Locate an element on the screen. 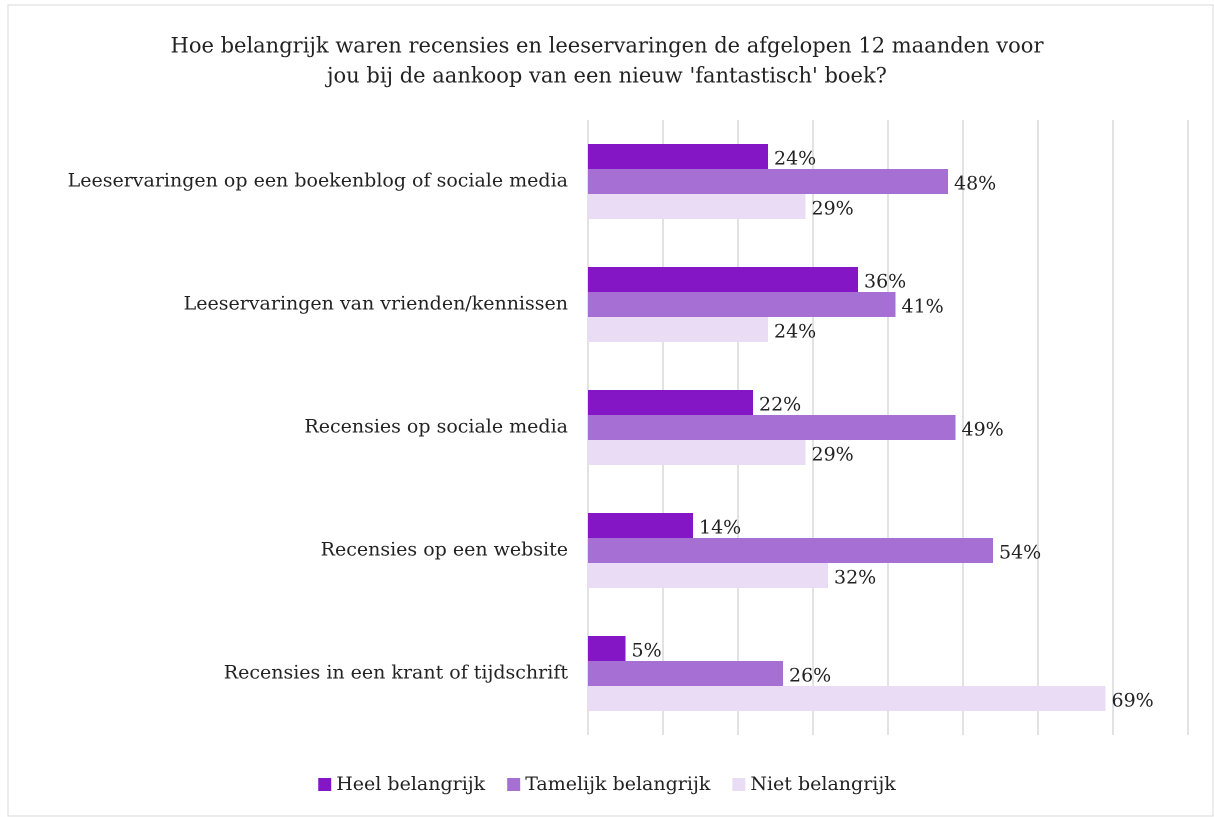 The width and height of the screenshot is (1214, 817). value-label: 14% is located at coordinates (720, 528).